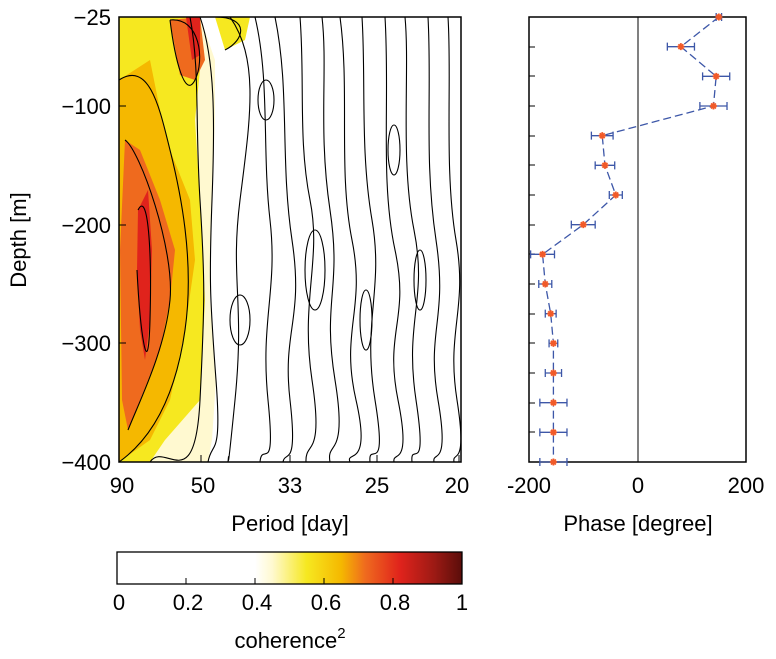 Image resolution: width=776 pixels, height=659 pixels. I want to click on x-tick-label: 50, so click(203, 485).